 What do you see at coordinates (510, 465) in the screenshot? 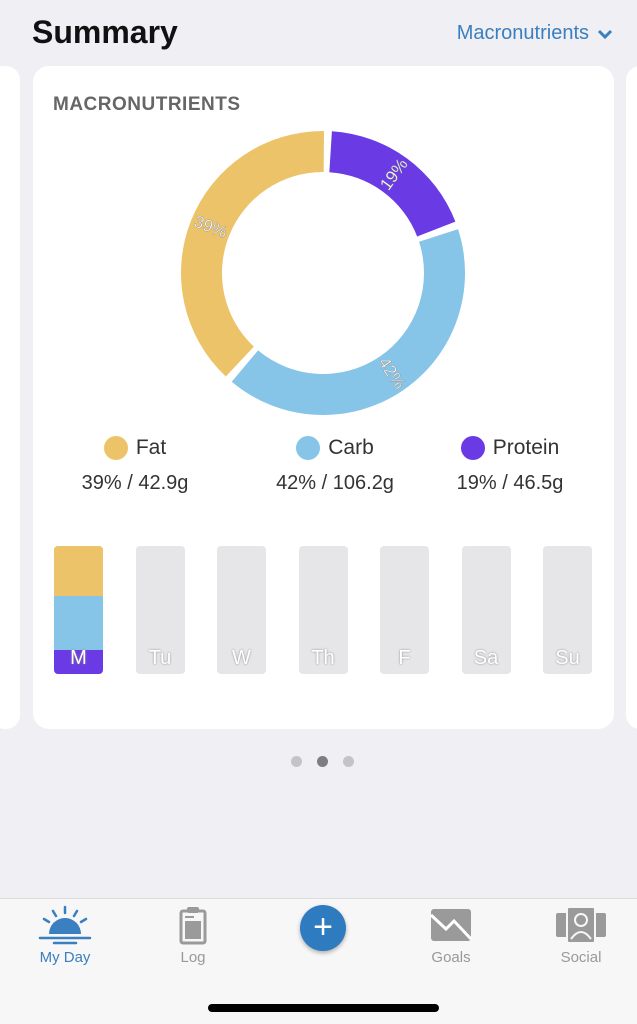
I see `legend-protein: Protein 19% / 46.5g` at bounding box center [510, 465].